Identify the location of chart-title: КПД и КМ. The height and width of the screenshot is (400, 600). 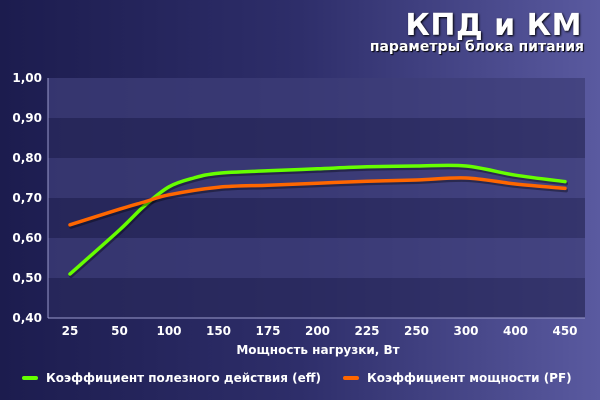
(493, 25).